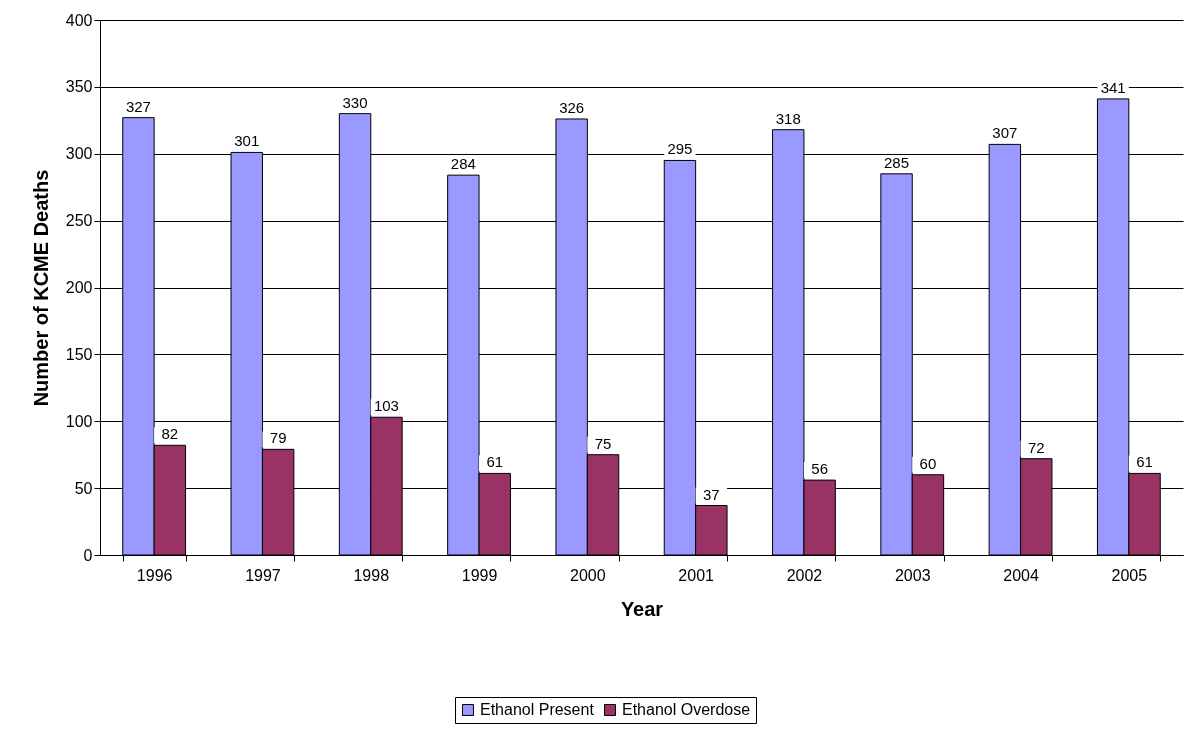 This screenshot has height=730, width=1185. What do you see at coordinates (912, 575) in the screenshot?
I see `x-tick-label: 2003` at bounding box center [912, 575].